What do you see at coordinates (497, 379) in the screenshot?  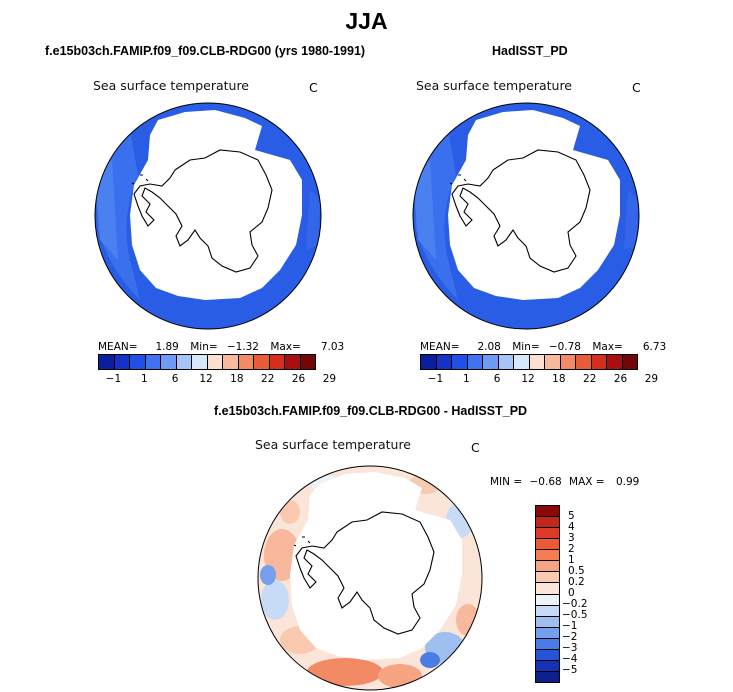 I see `panel-2-colorbar-tick-label: 6` at bounding box center [497, 379].